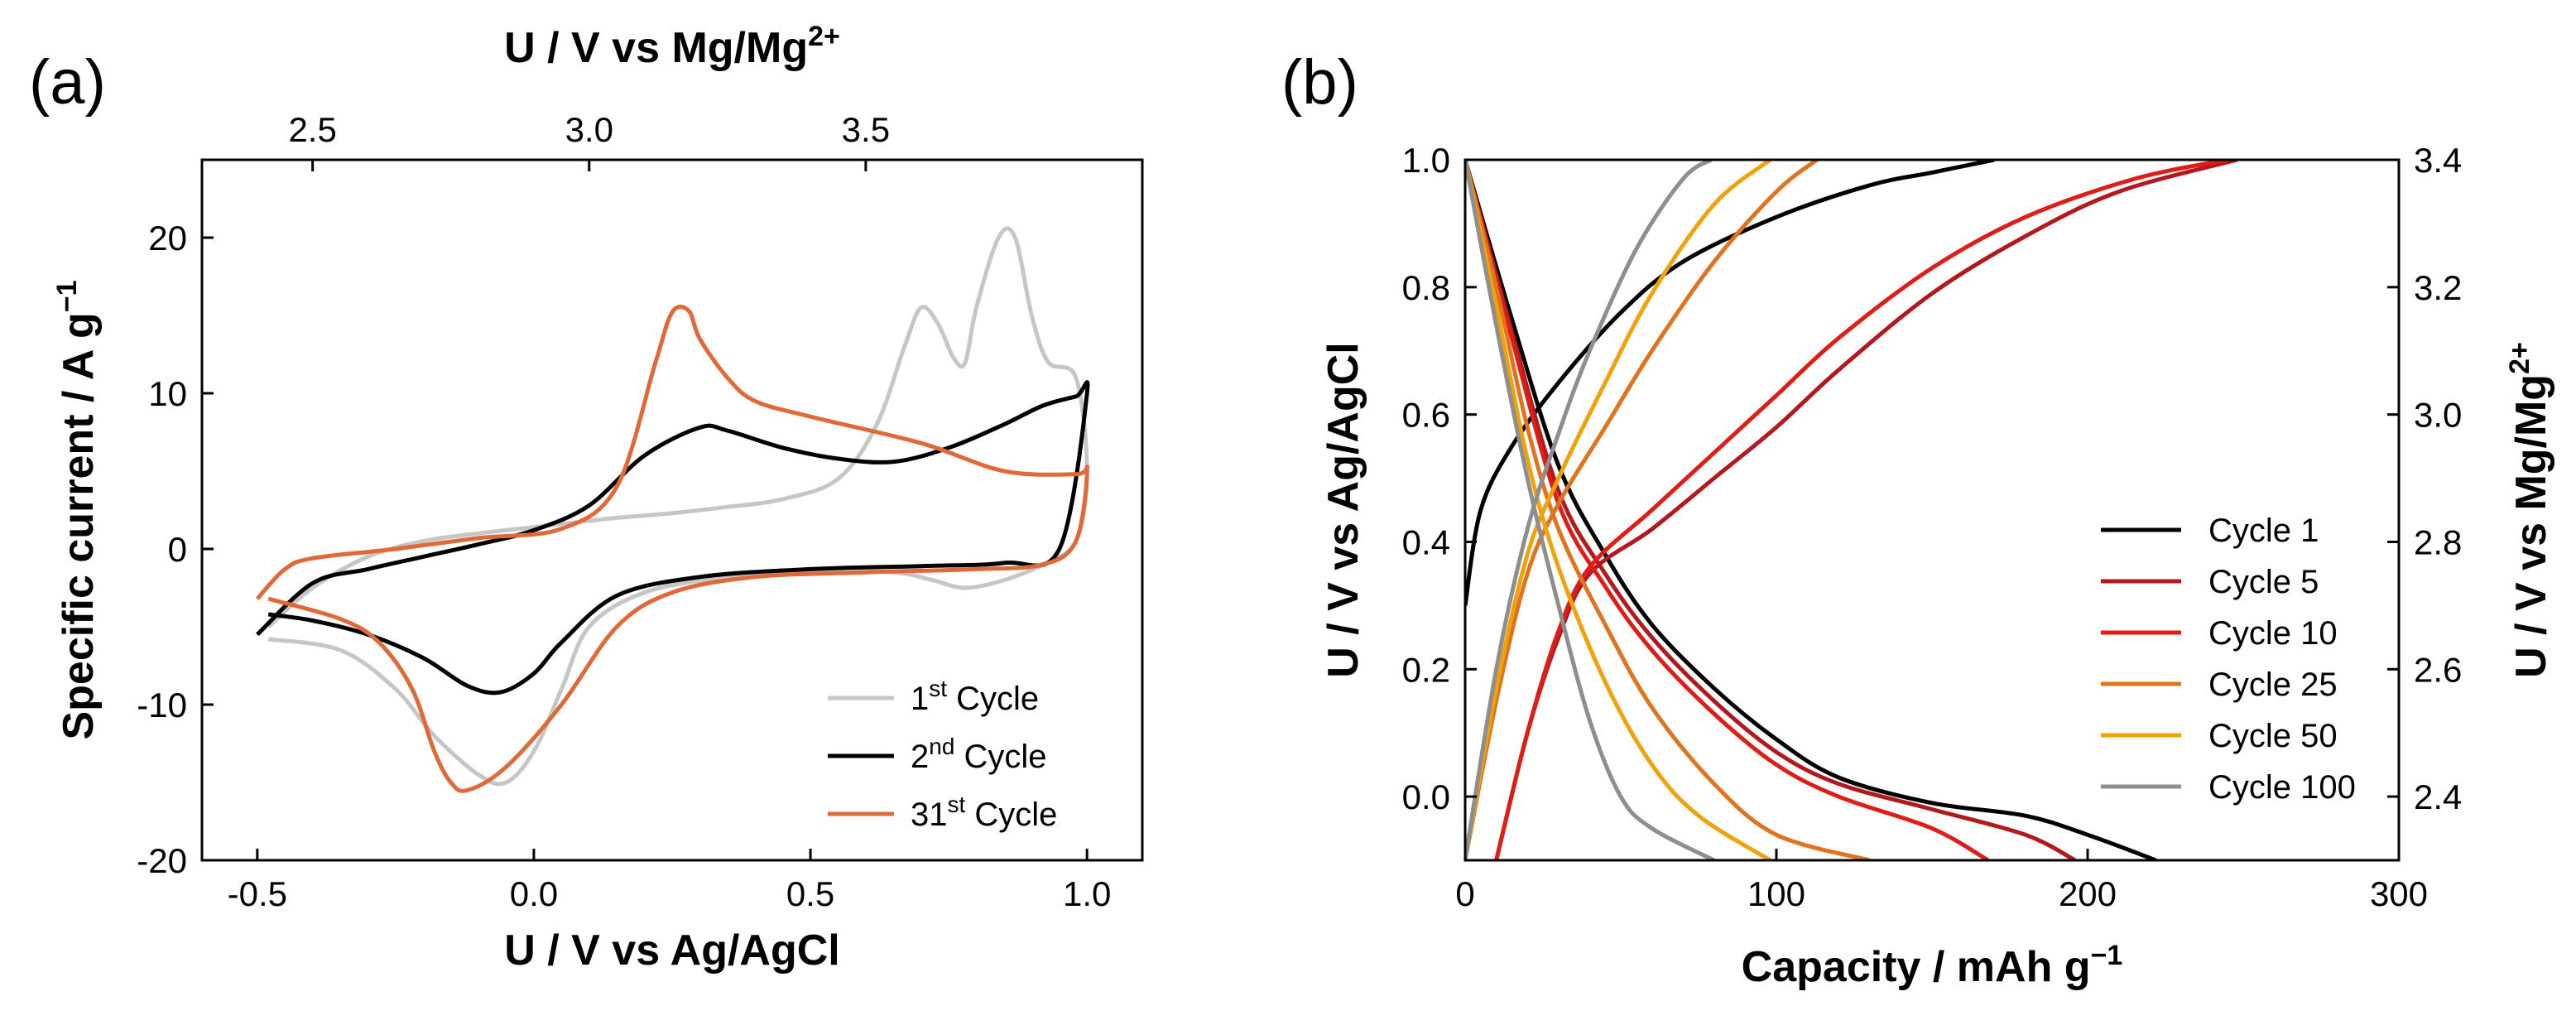  Describe the element at coordinates (975, 697) in the screenshot. I see `legend-label: 1st Cycle` at that location.